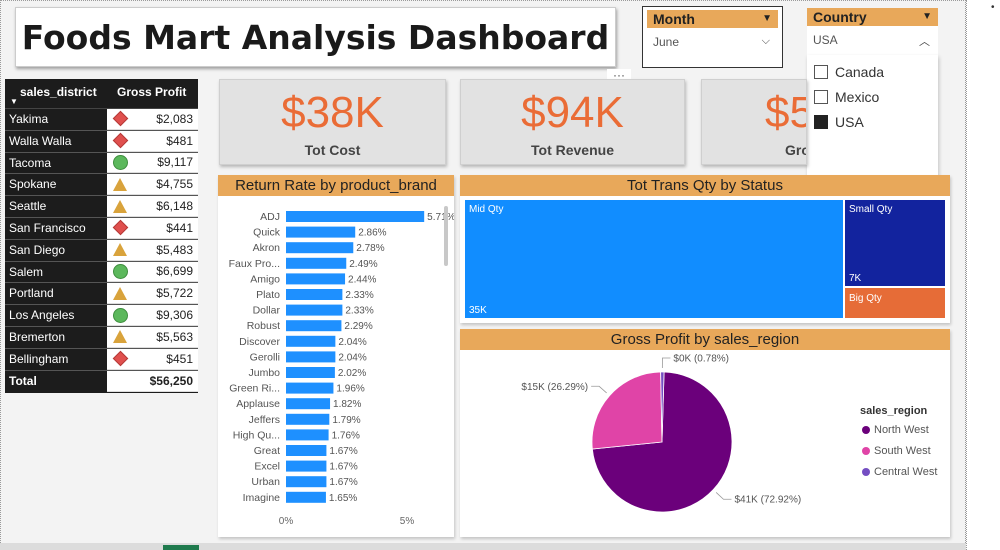 Image resolution: width=1000 pixels, height=550 pixels. What do you see at coordinates (181, 547) in the screenshot?
I see `page-tab-indicator` at bounding box center [181, 547].